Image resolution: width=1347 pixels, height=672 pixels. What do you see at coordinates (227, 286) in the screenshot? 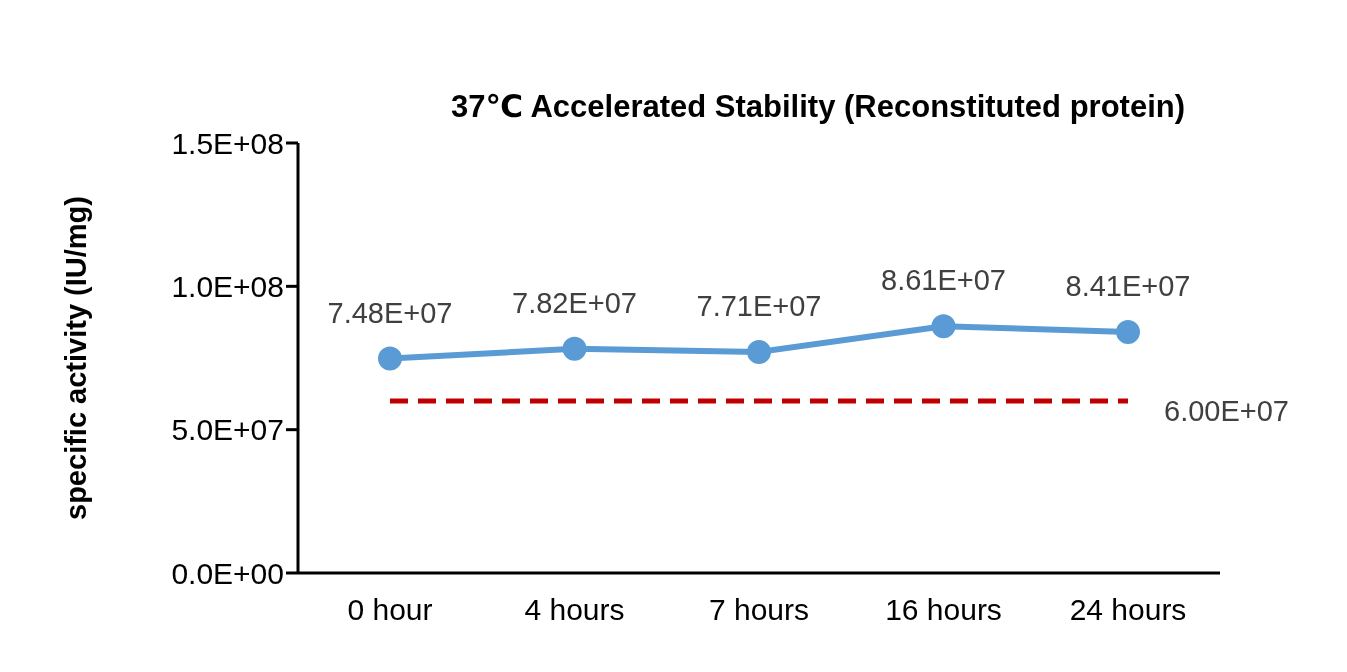
I see `y-tick-label: 1.0E+08` at bounding box center [227, 286].